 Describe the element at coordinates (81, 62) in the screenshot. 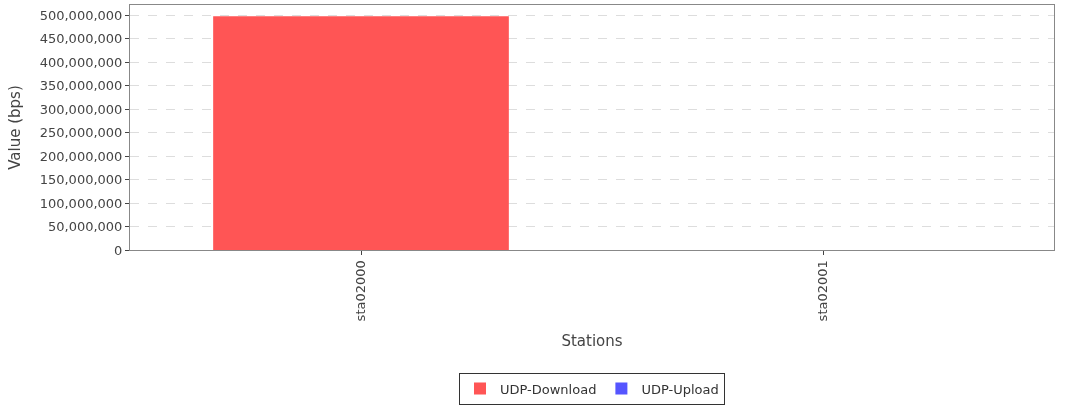

I see `y-tick-label: 400,000,000` at that location.